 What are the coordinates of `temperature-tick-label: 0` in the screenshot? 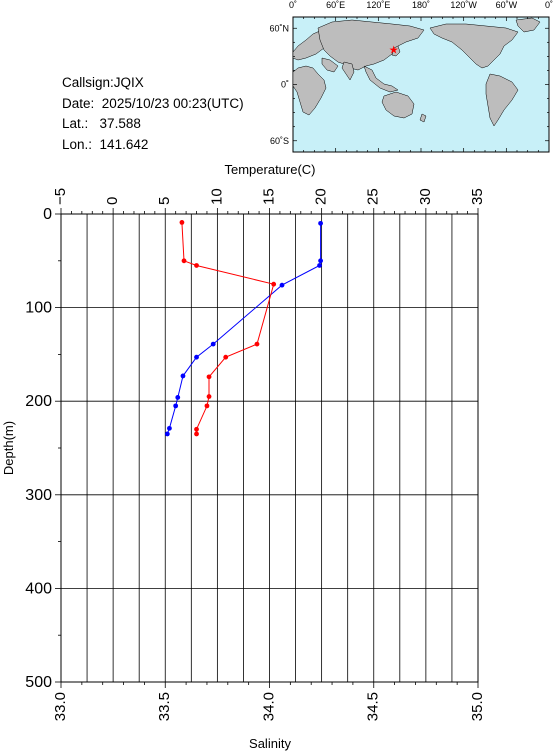 It's located at (112, 201).